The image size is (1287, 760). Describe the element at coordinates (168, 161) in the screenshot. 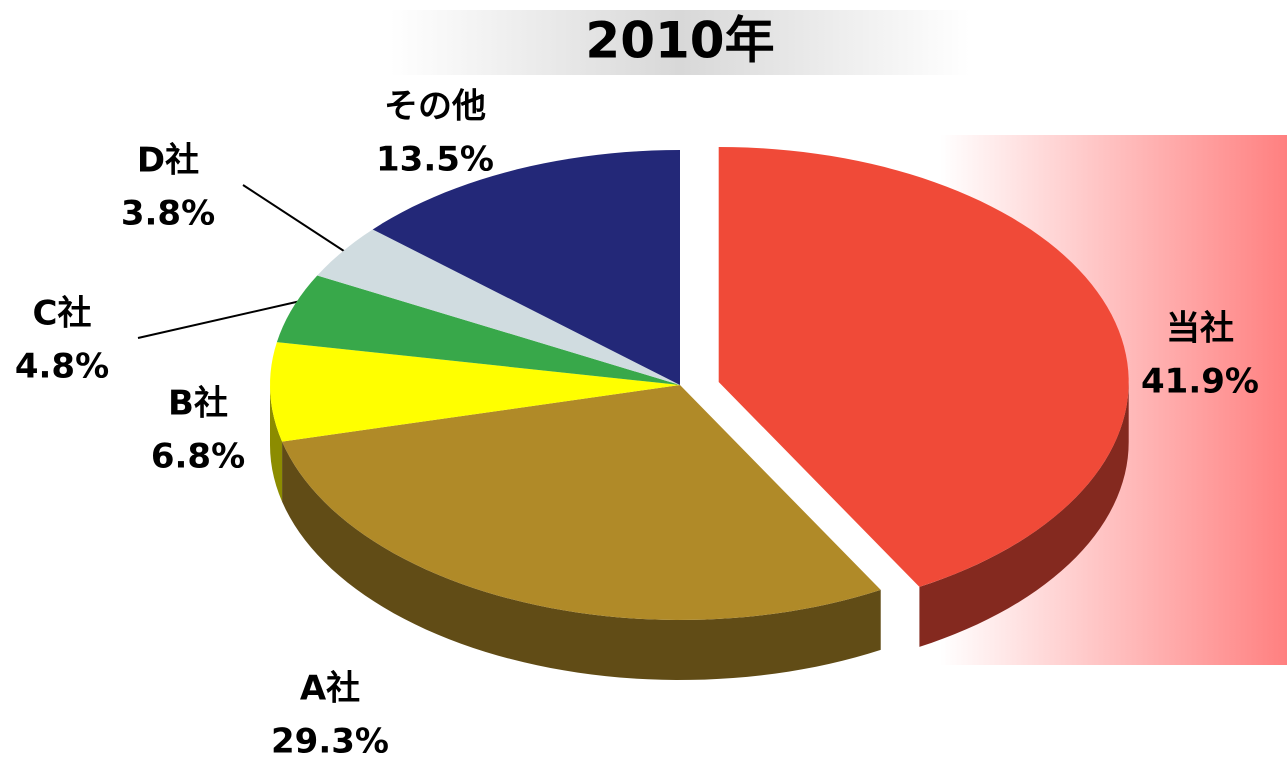

I see `slice-label: D社` at that location.